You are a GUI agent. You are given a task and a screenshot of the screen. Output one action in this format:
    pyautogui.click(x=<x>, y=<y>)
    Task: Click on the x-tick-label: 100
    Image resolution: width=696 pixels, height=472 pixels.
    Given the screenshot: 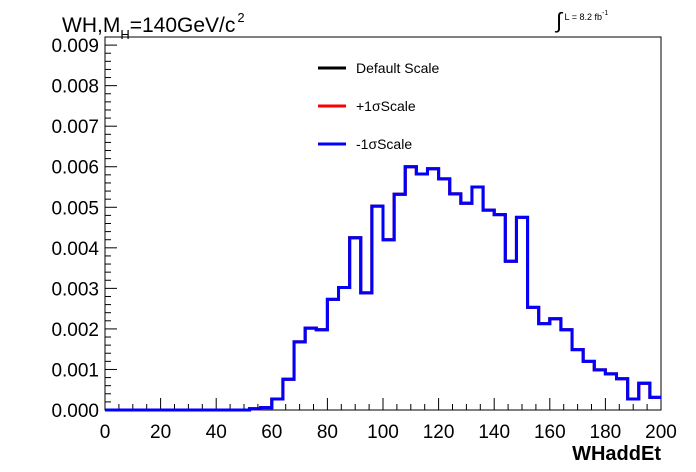 What is the action you would take?
    pyautogui.click(x=383, y=432)
    